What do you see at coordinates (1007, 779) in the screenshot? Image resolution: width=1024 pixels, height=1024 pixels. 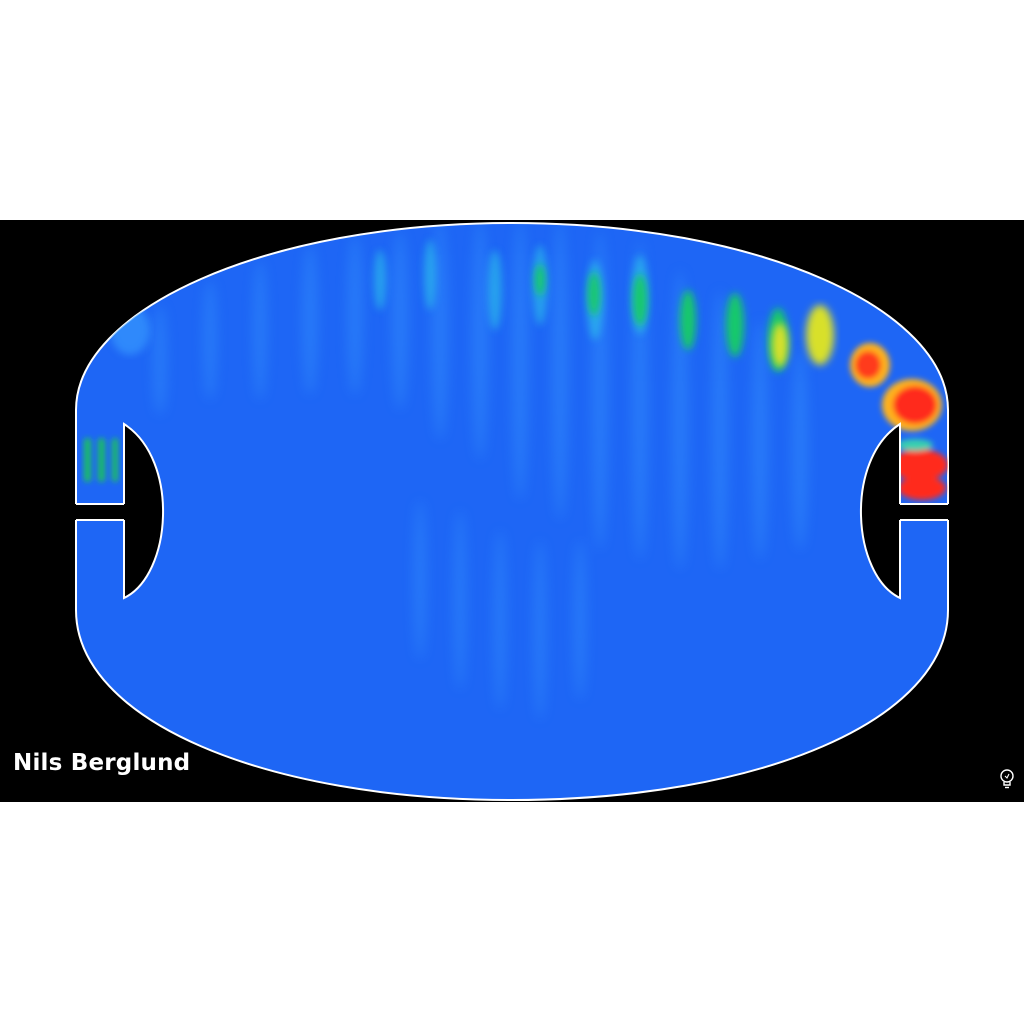 I see `lightbulb-icon` at bounding box center [1007, 779].